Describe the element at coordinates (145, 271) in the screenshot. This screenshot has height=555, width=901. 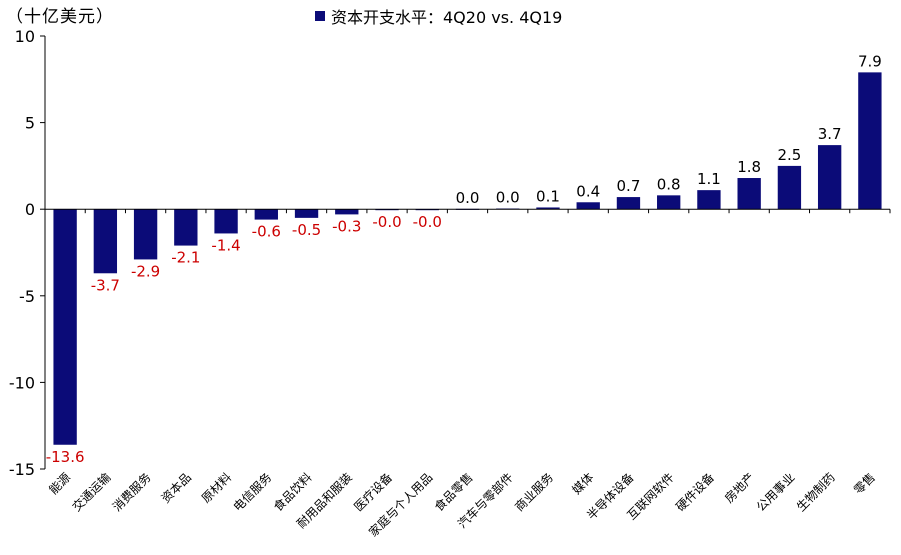
I see `data-label: -2.9` at that location.